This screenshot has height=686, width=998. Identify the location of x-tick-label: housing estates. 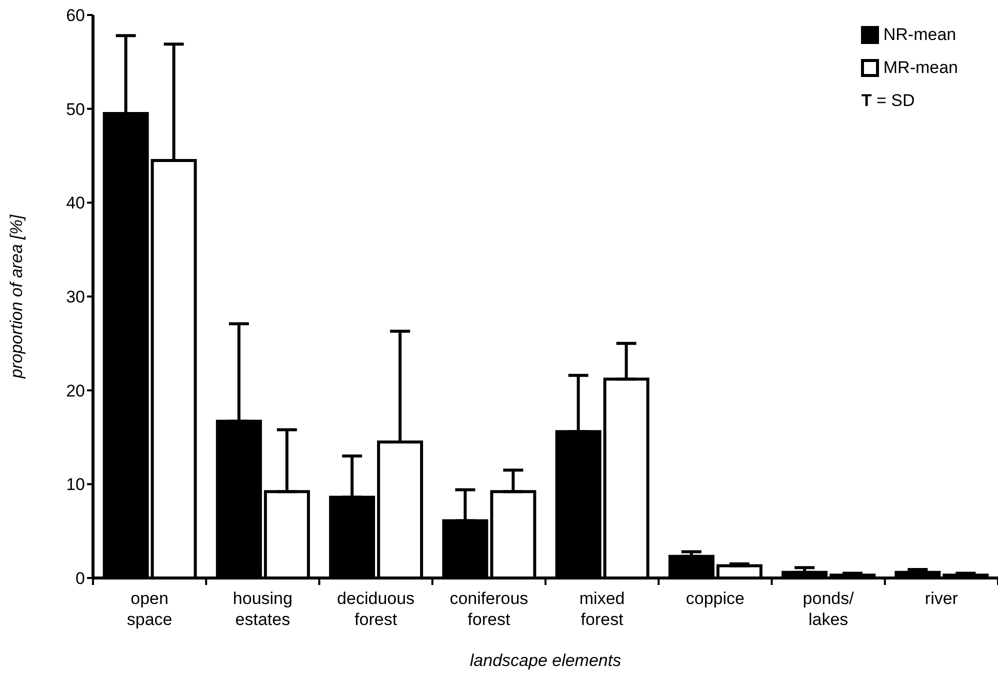
(262, 609).